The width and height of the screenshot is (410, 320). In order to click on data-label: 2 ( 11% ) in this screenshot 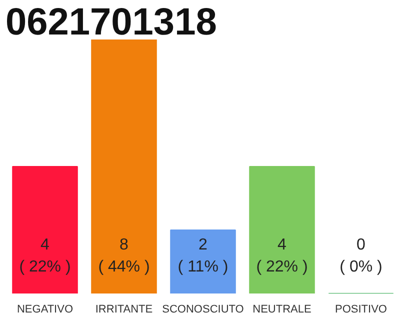, I will do `click(203, 256)`.